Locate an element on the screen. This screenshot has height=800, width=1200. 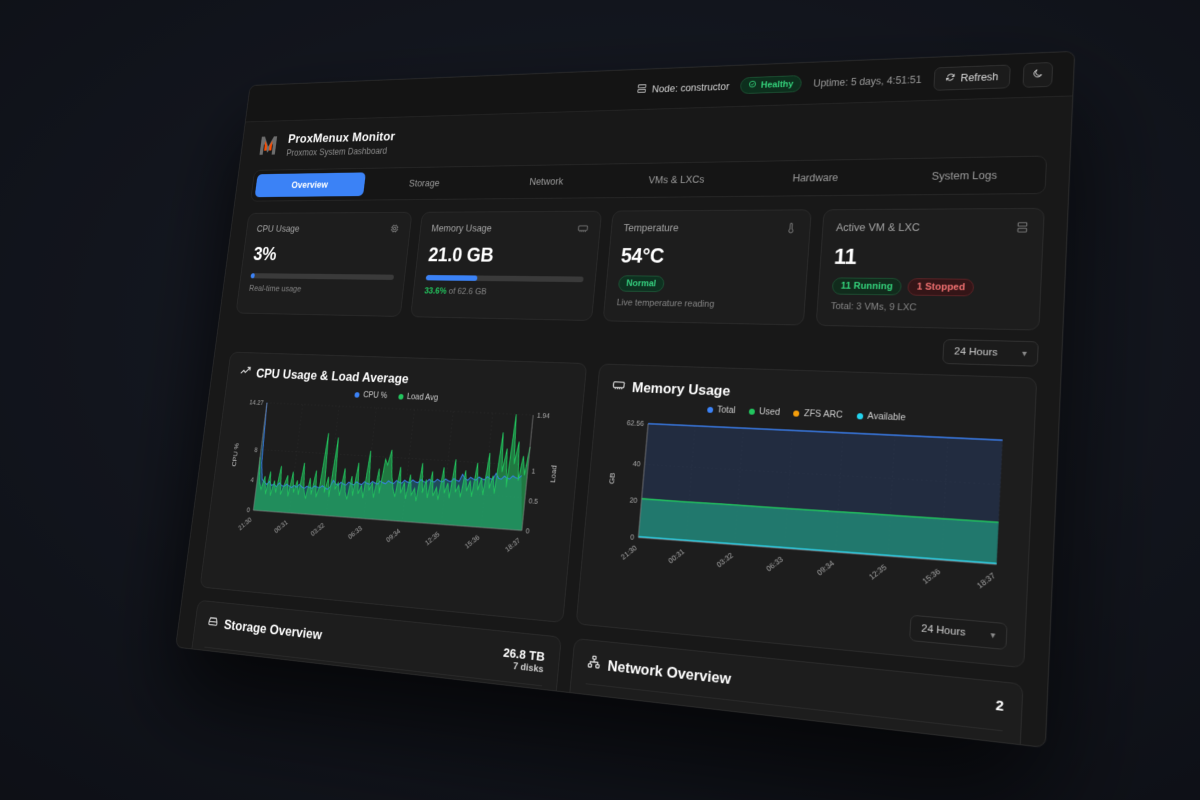
hard-drive-icon is located at coordinates (213, 623).